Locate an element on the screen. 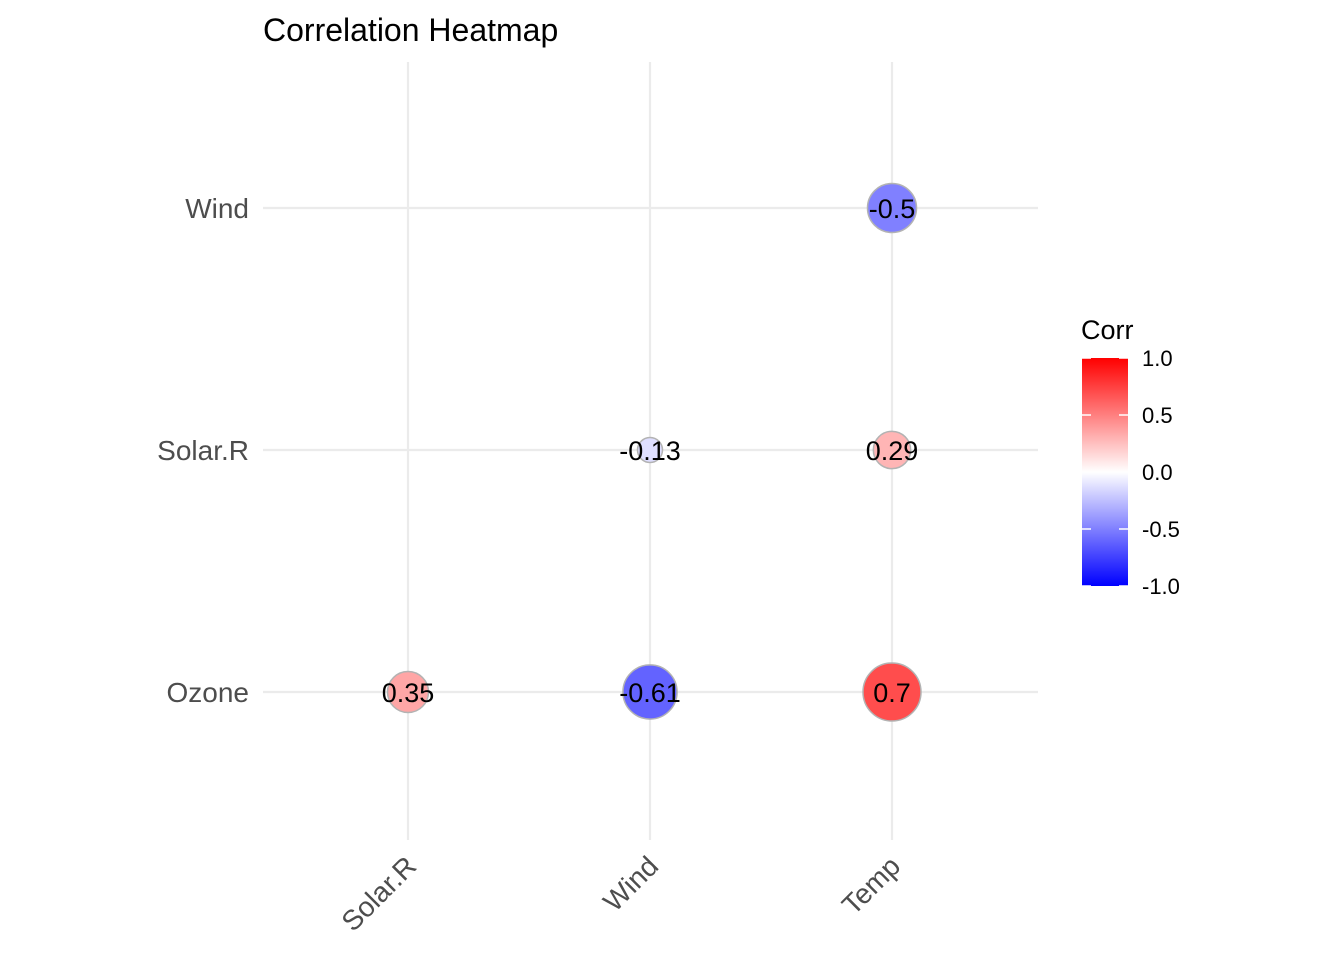 The height and width of the screenshot is (960, 1344). y-axis-tick-labels: Ozone Solar.R Wind is located at coordinates (203, 450).